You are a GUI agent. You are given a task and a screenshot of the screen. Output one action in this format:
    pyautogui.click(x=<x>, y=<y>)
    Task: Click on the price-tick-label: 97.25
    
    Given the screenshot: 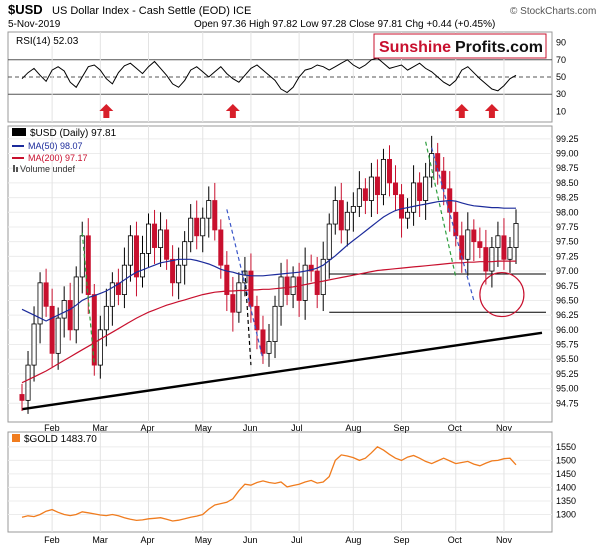 What is the action you would take?
    pyautogui.click(x=567, y=256)
    